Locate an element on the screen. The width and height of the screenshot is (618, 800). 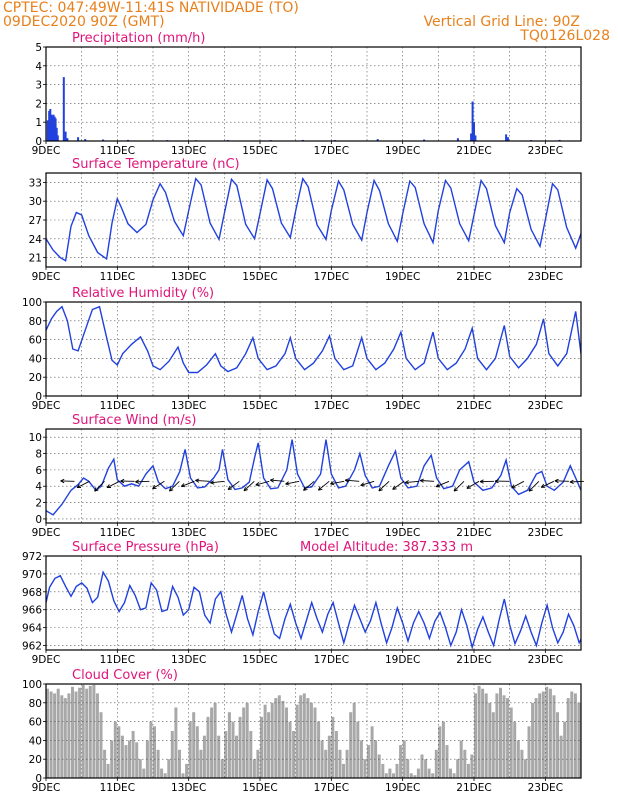
precipitation-frame is located at coordinates (313, 94).